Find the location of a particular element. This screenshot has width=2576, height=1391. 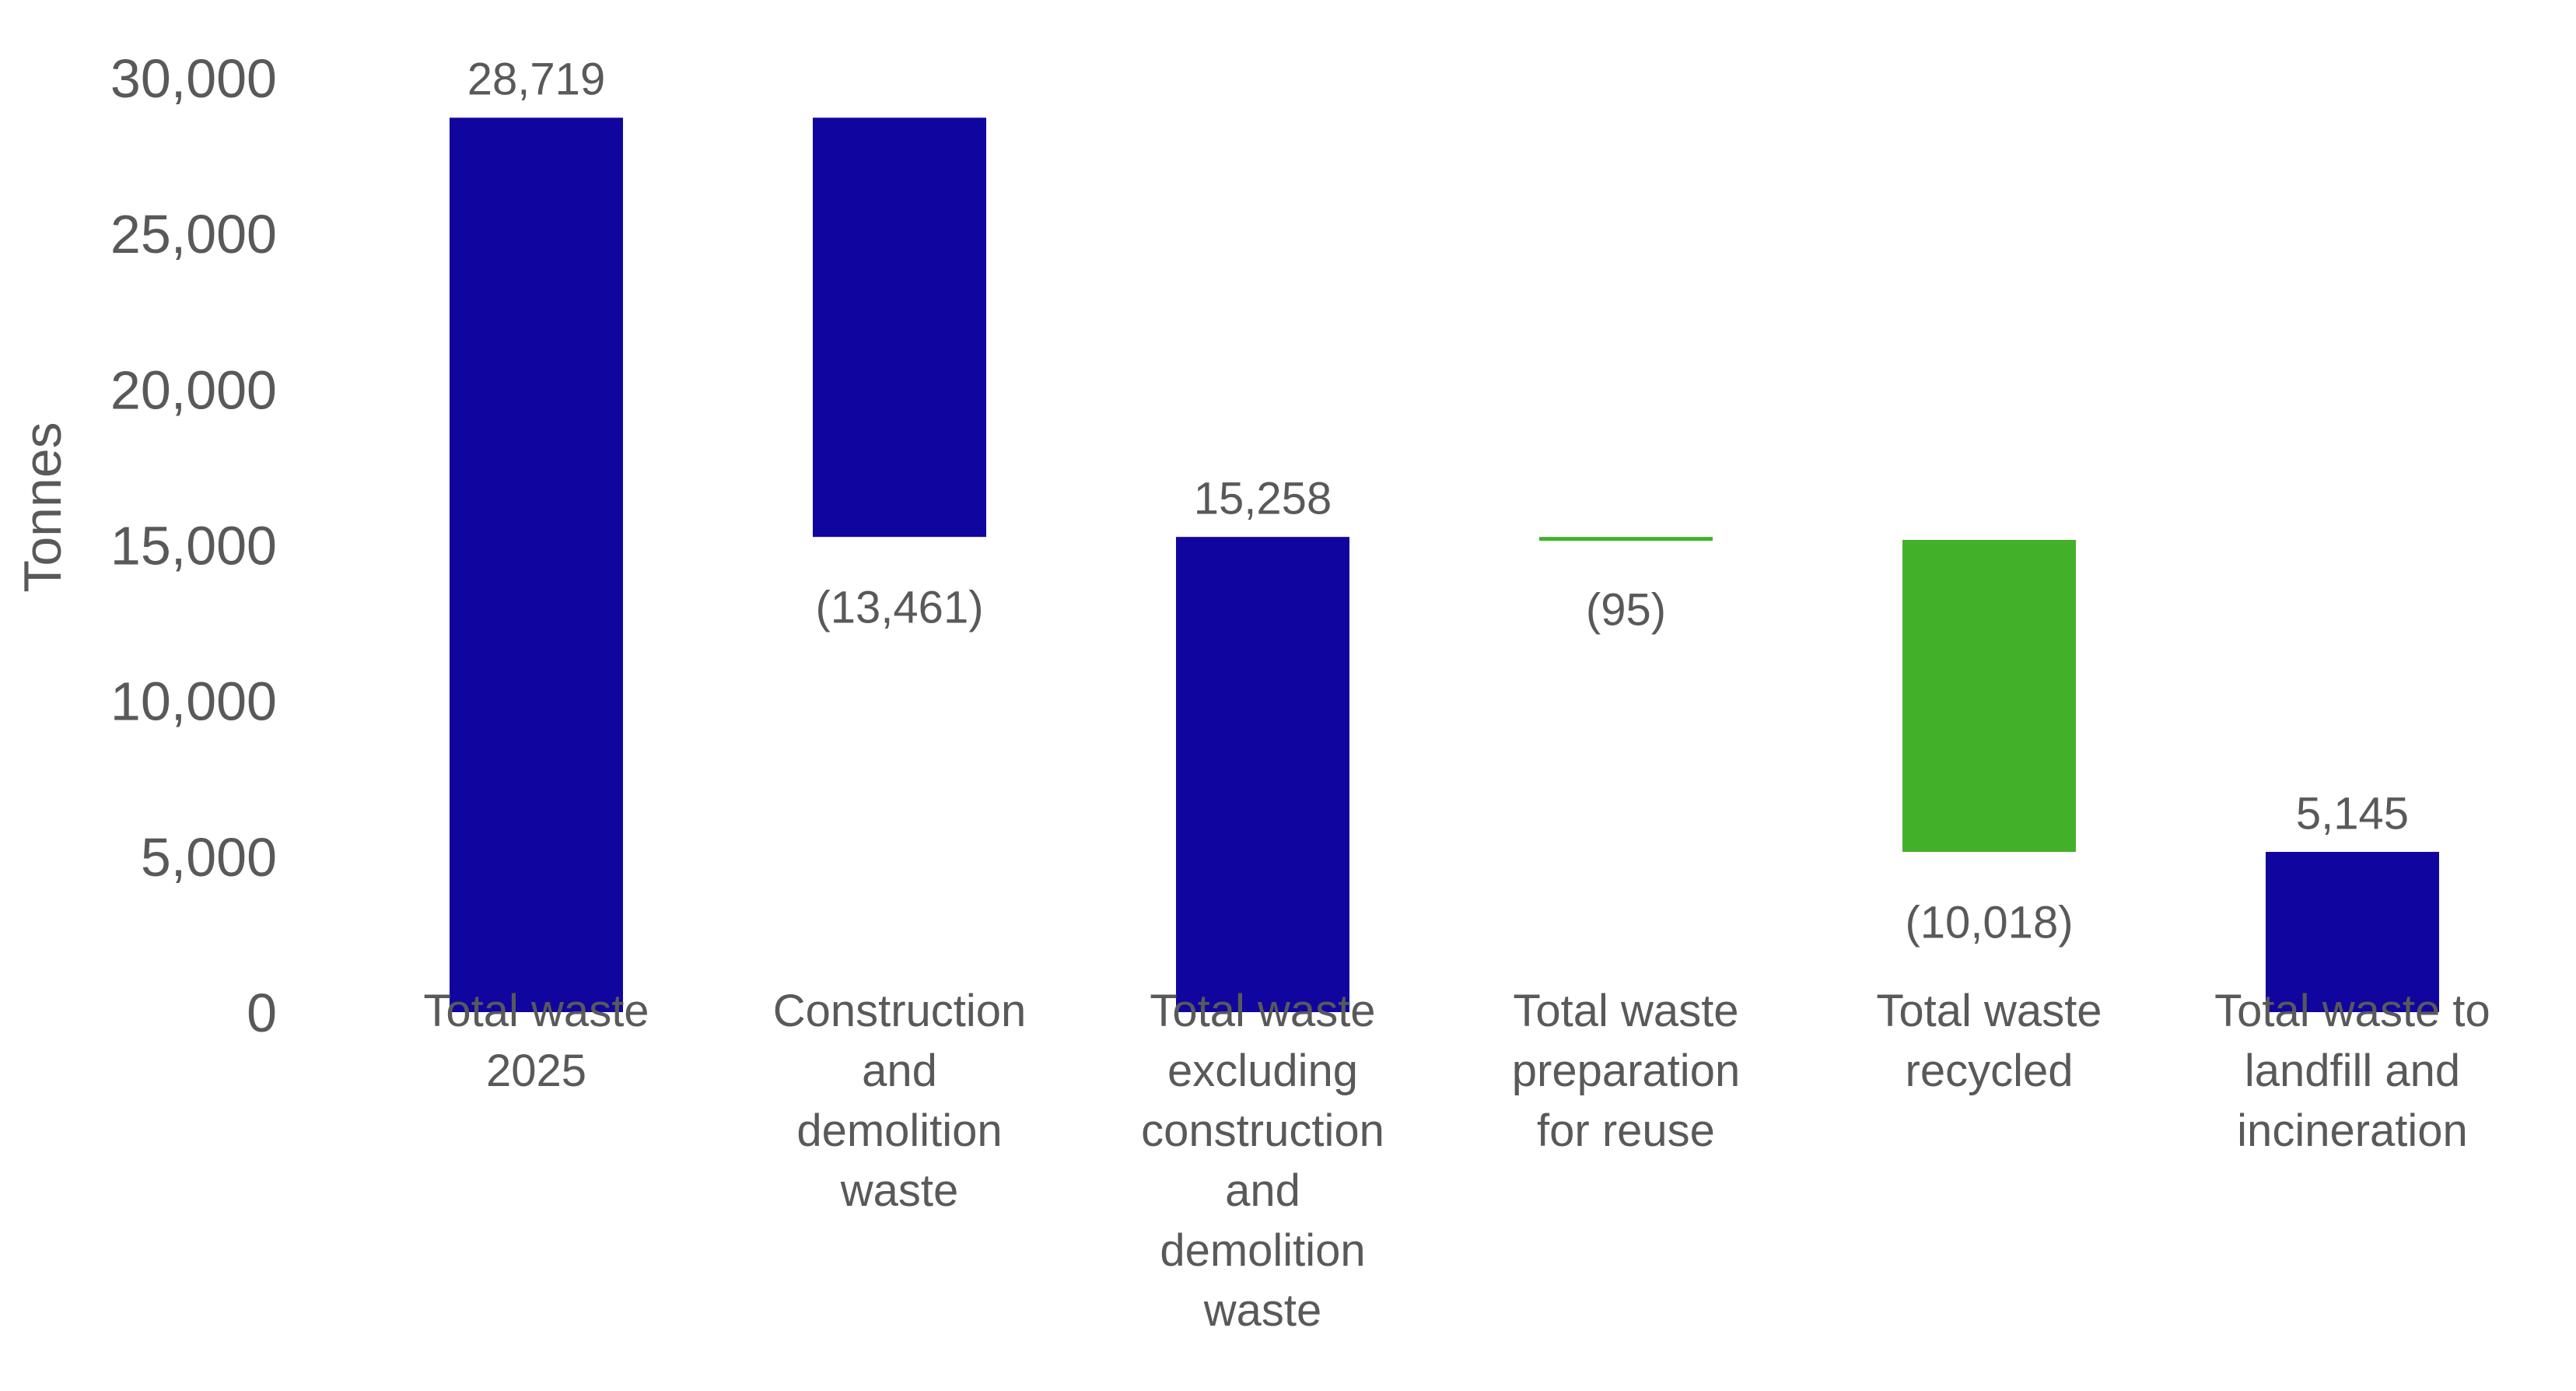

data-label: 5,145 is located at coordinates (2352, 813).